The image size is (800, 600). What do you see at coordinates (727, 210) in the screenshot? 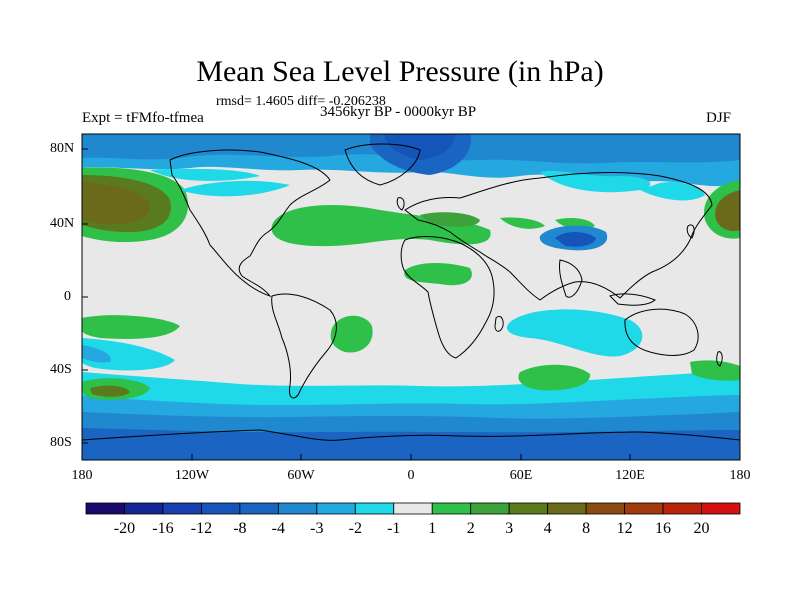
I see `pacific-high-east-core` at bounding box center [727, 210].